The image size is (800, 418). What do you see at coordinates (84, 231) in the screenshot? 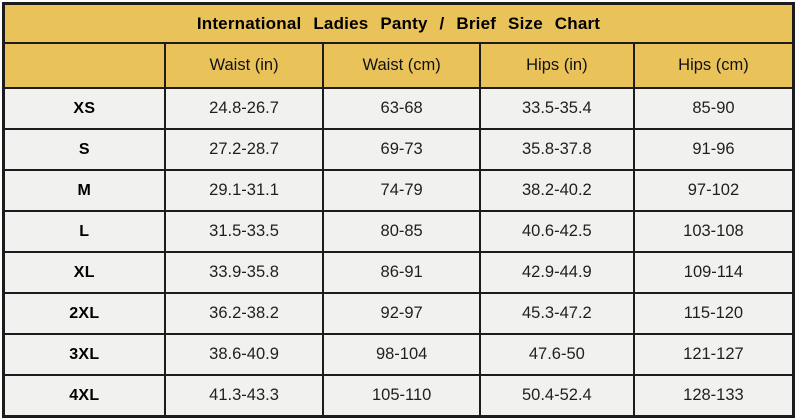
I see `size-label: L` at bounding box center [84, 231].